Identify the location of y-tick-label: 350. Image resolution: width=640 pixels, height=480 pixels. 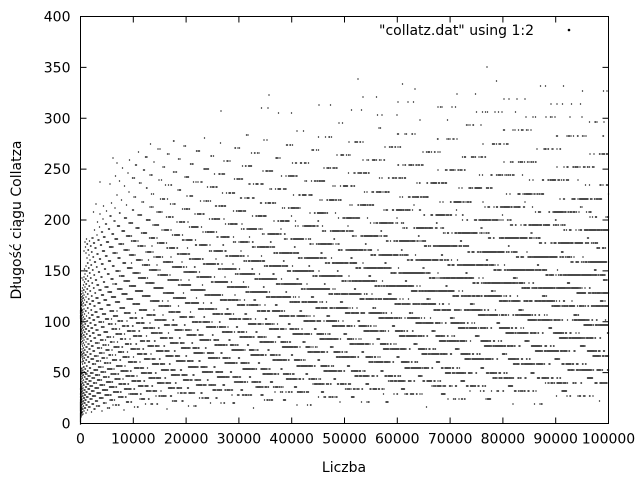
(57, 68).